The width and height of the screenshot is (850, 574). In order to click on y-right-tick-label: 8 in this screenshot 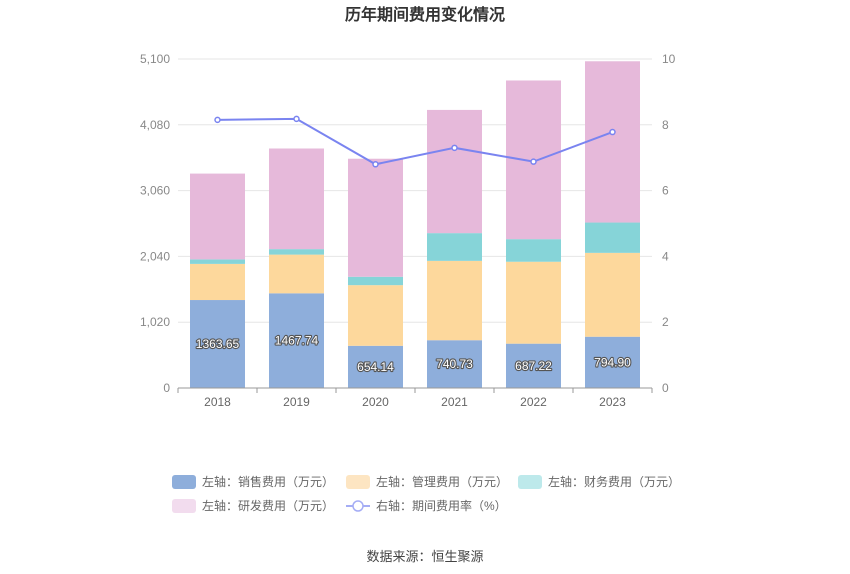, I will do `click(665, 125)`.